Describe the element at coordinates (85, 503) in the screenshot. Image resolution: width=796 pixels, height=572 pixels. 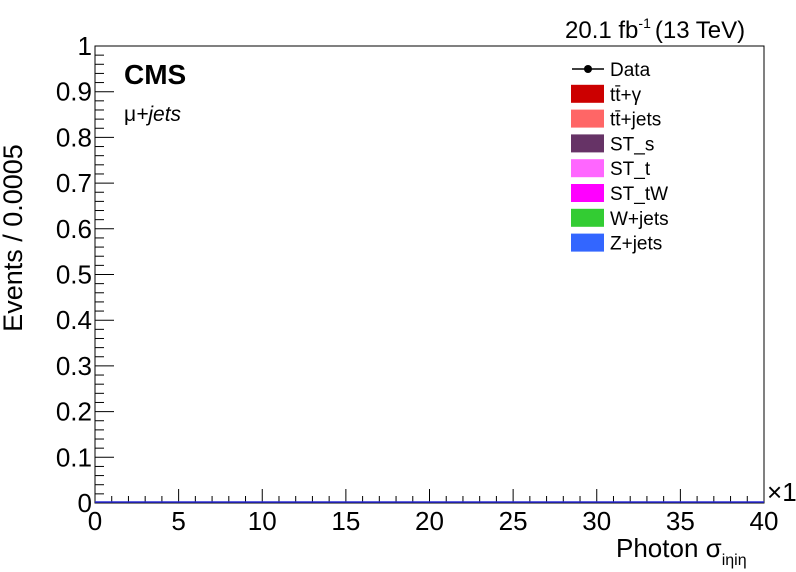
I see `y-tick-label: 0` at that location.